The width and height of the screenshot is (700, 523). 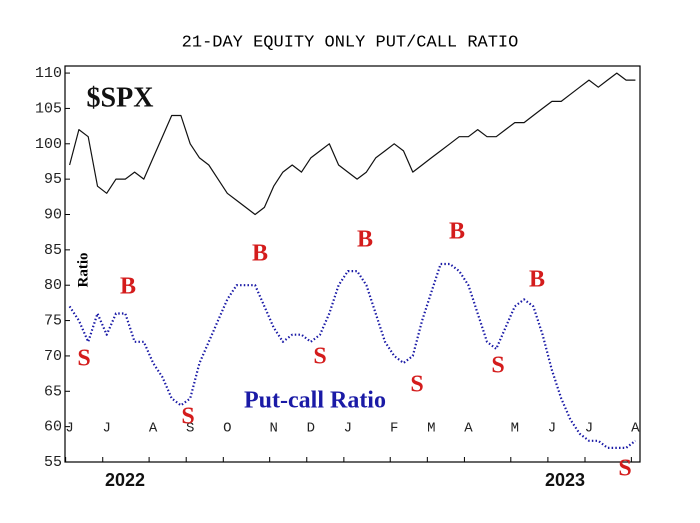 What do you see at coordinates (315, 401) in the screenshot?
I see `series-label: Put-call Ratio` at bounding box center [315, 401].